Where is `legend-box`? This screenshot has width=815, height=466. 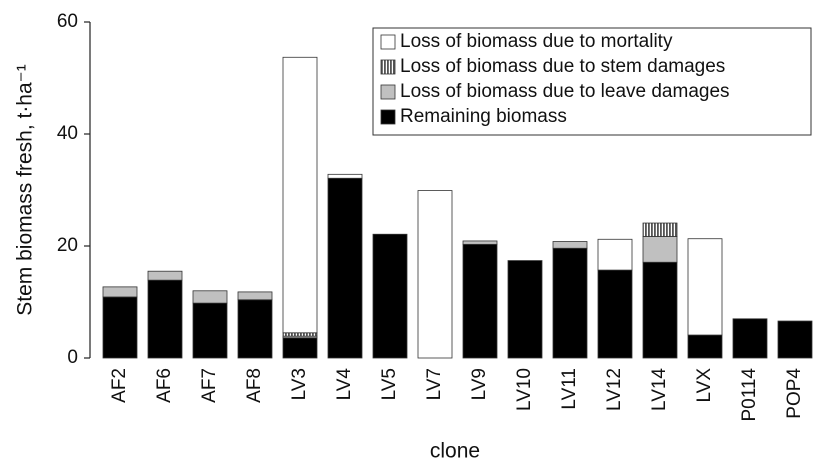
legend-box is located at coordinates (592, 81).